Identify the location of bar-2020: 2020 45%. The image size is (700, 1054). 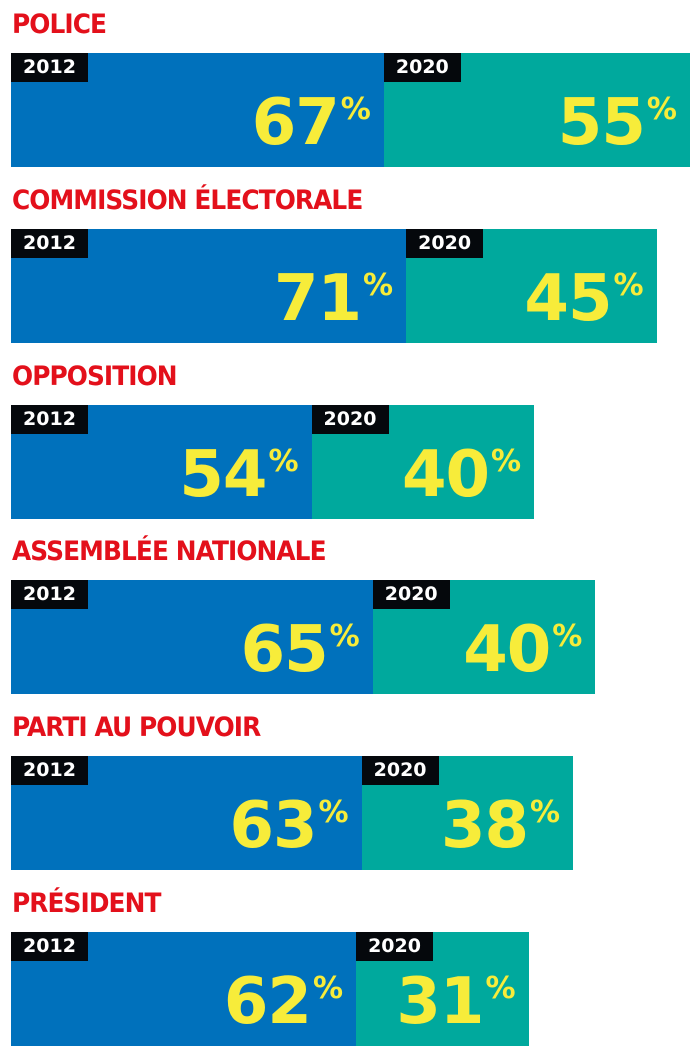
(531, 285).